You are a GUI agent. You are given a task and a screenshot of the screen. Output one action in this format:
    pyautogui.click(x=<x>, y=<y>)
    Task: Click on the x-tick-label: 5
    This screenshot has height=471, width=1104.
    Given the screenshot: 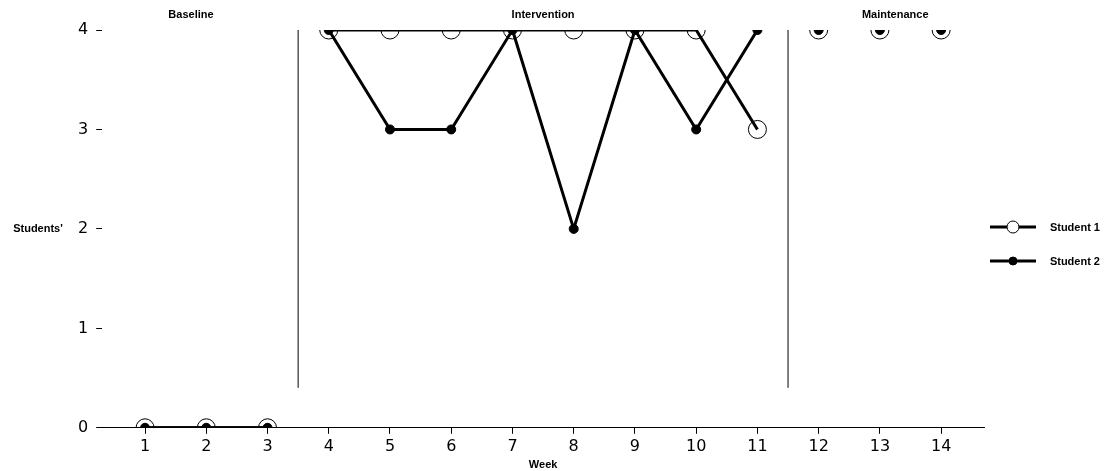 What is the action you would take?
    pyautogui.click(x=390, y=445)
    